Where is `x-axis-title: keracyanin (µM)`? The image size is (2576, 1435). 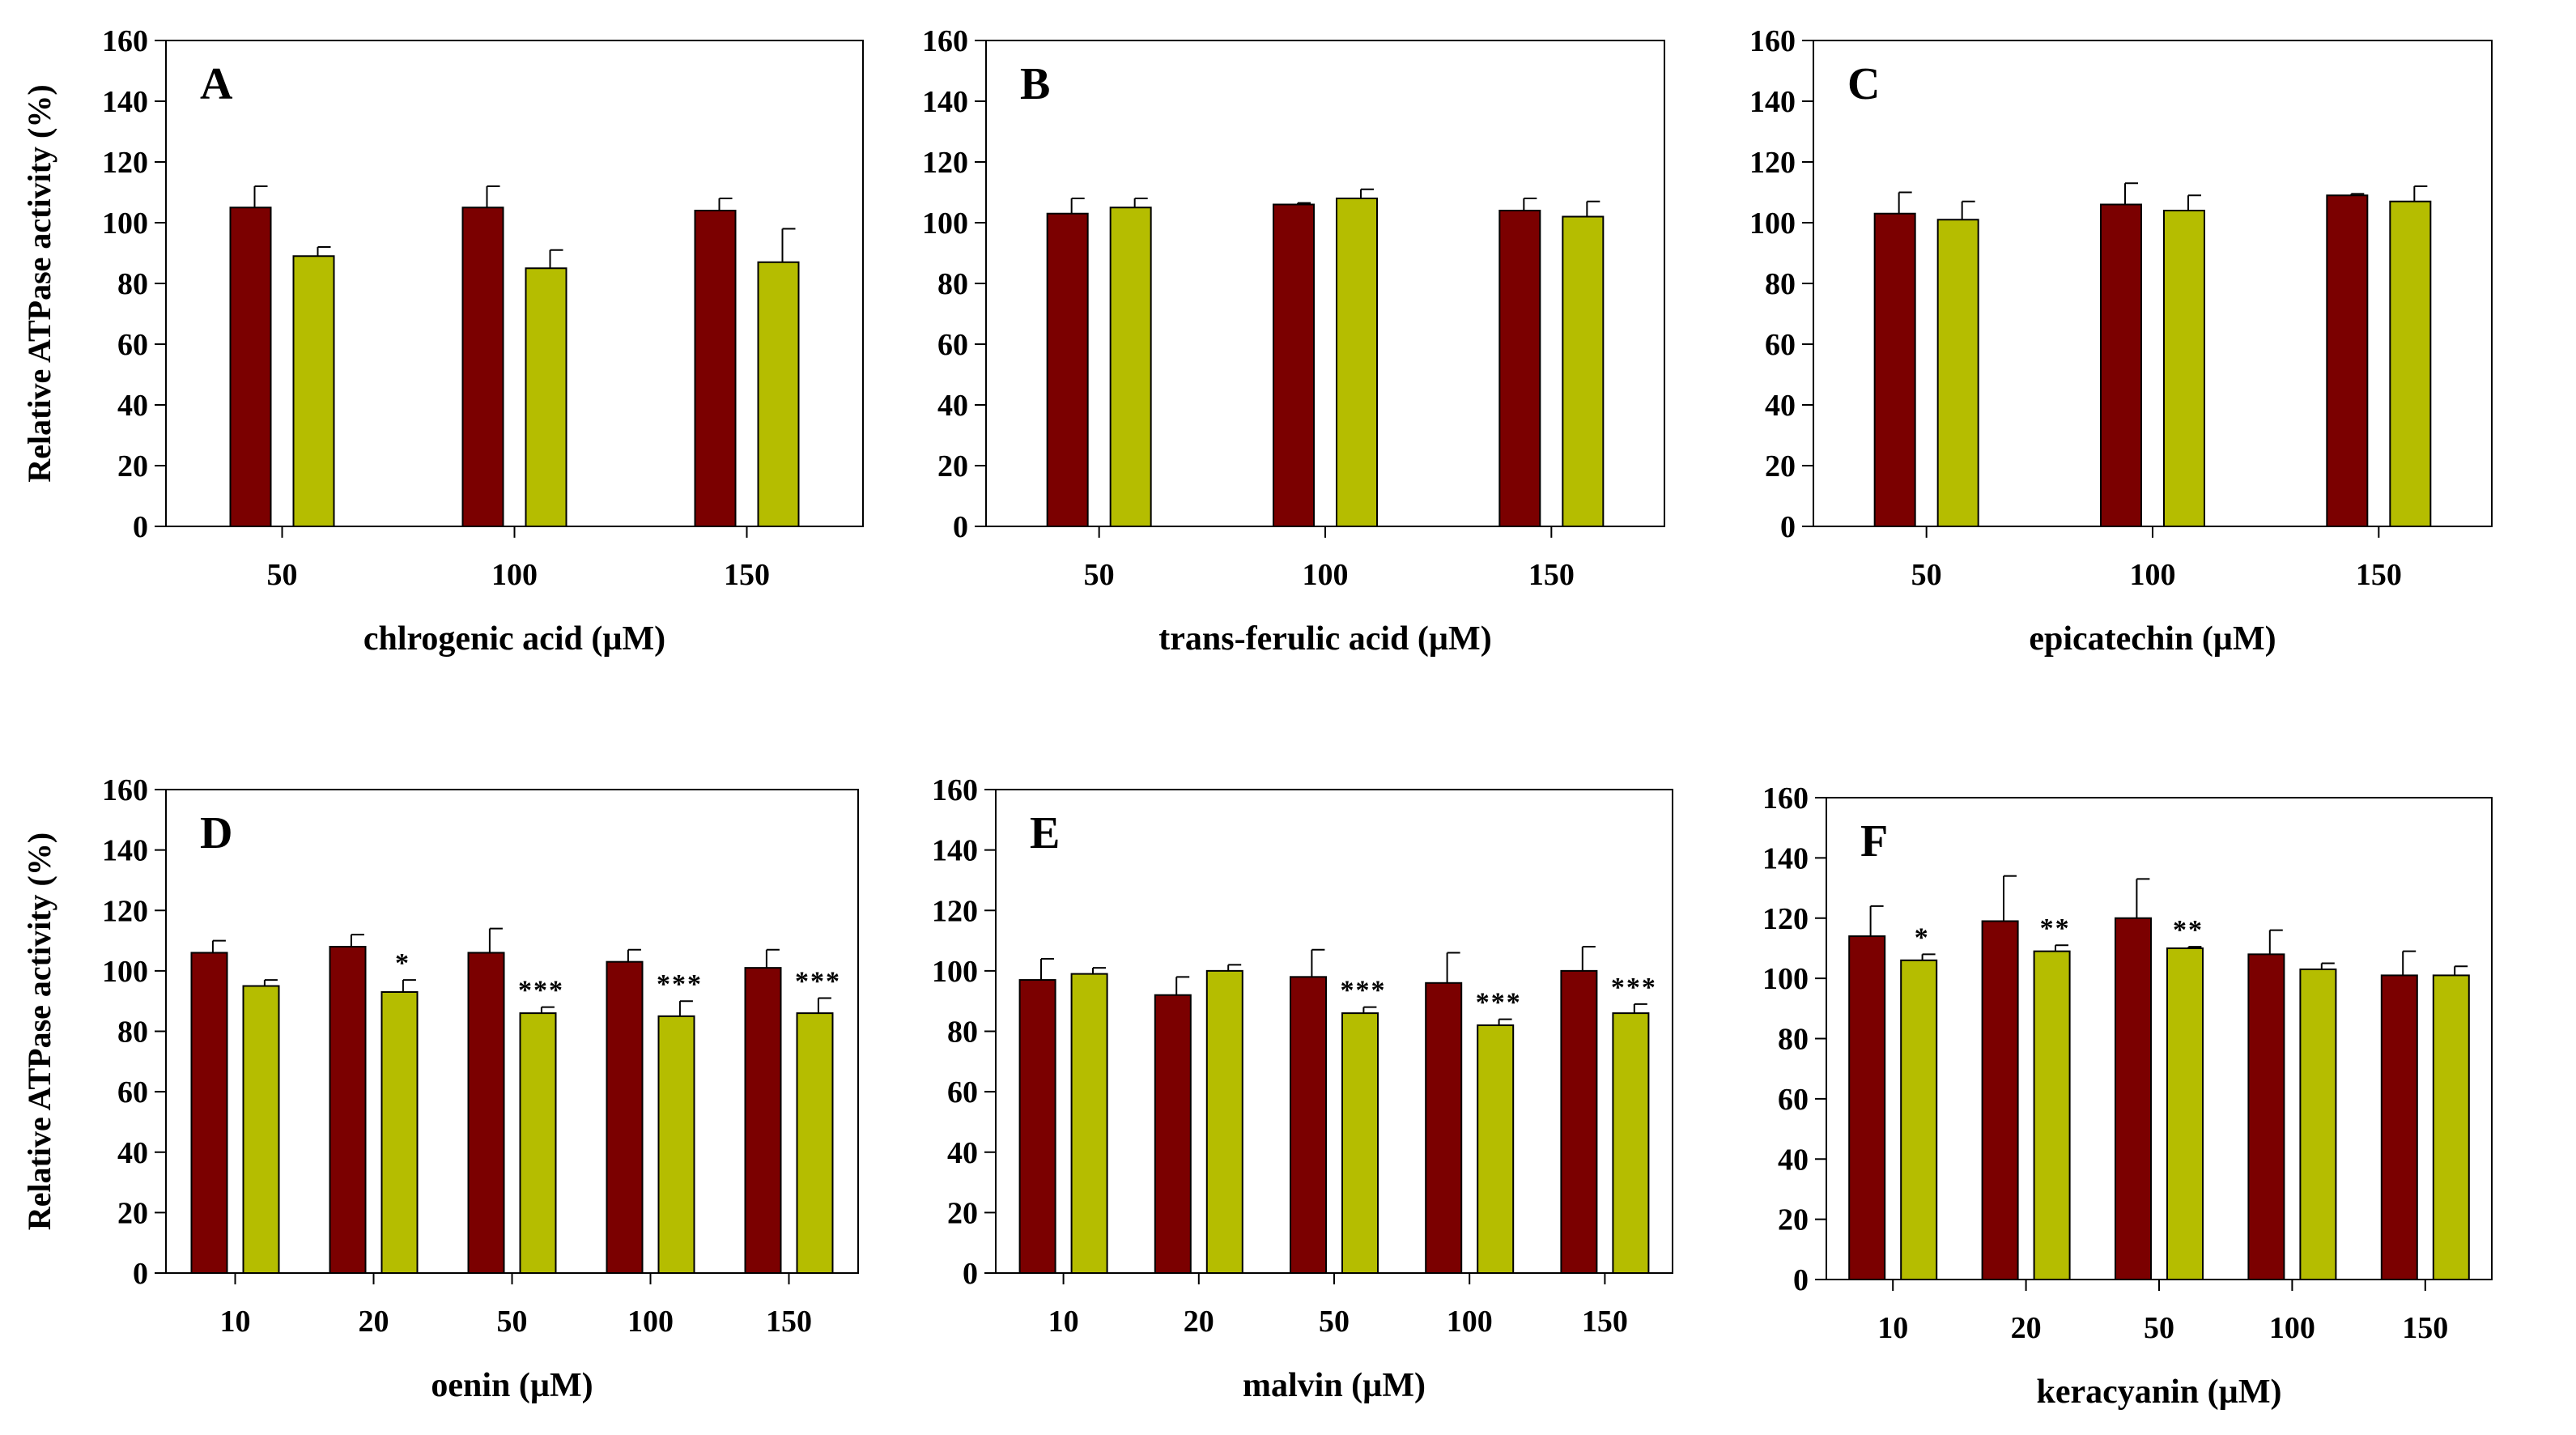
x-axis-title: keracyanin (µM) is located at coordinates (2159, 1392).